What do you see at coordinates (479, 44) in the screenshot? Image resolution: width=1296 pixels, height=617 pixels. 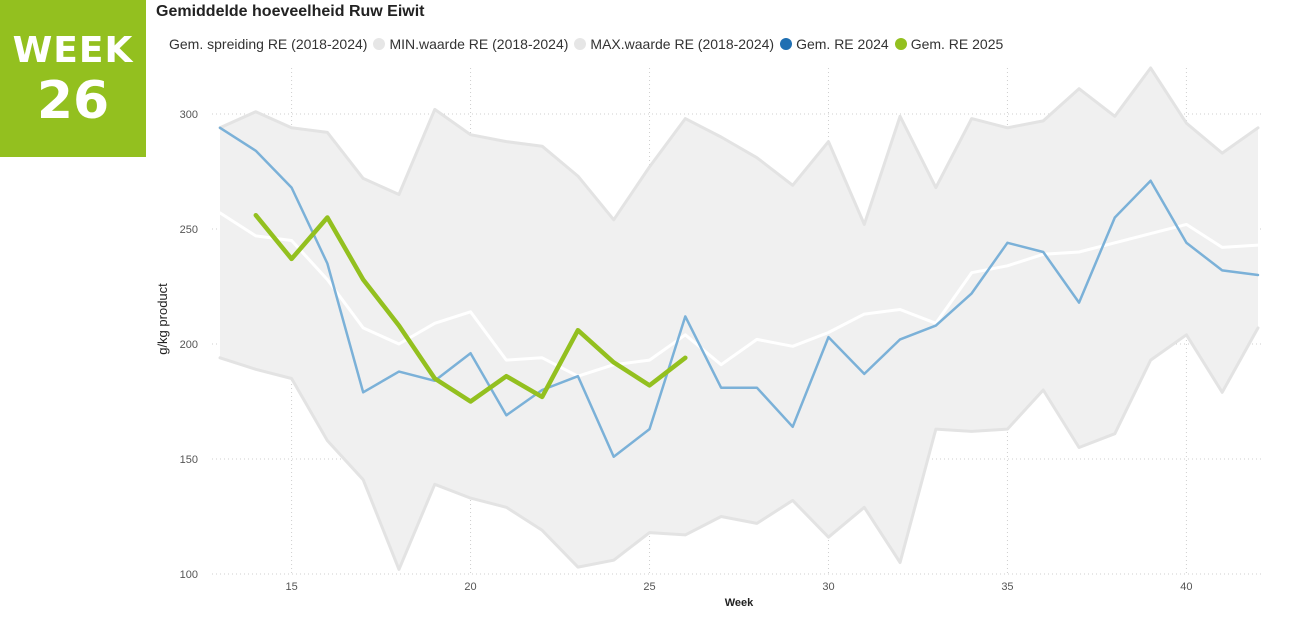 I see `legend-label: MIN.waarde RE (2018-2024)` at bounding box center [479, 44].